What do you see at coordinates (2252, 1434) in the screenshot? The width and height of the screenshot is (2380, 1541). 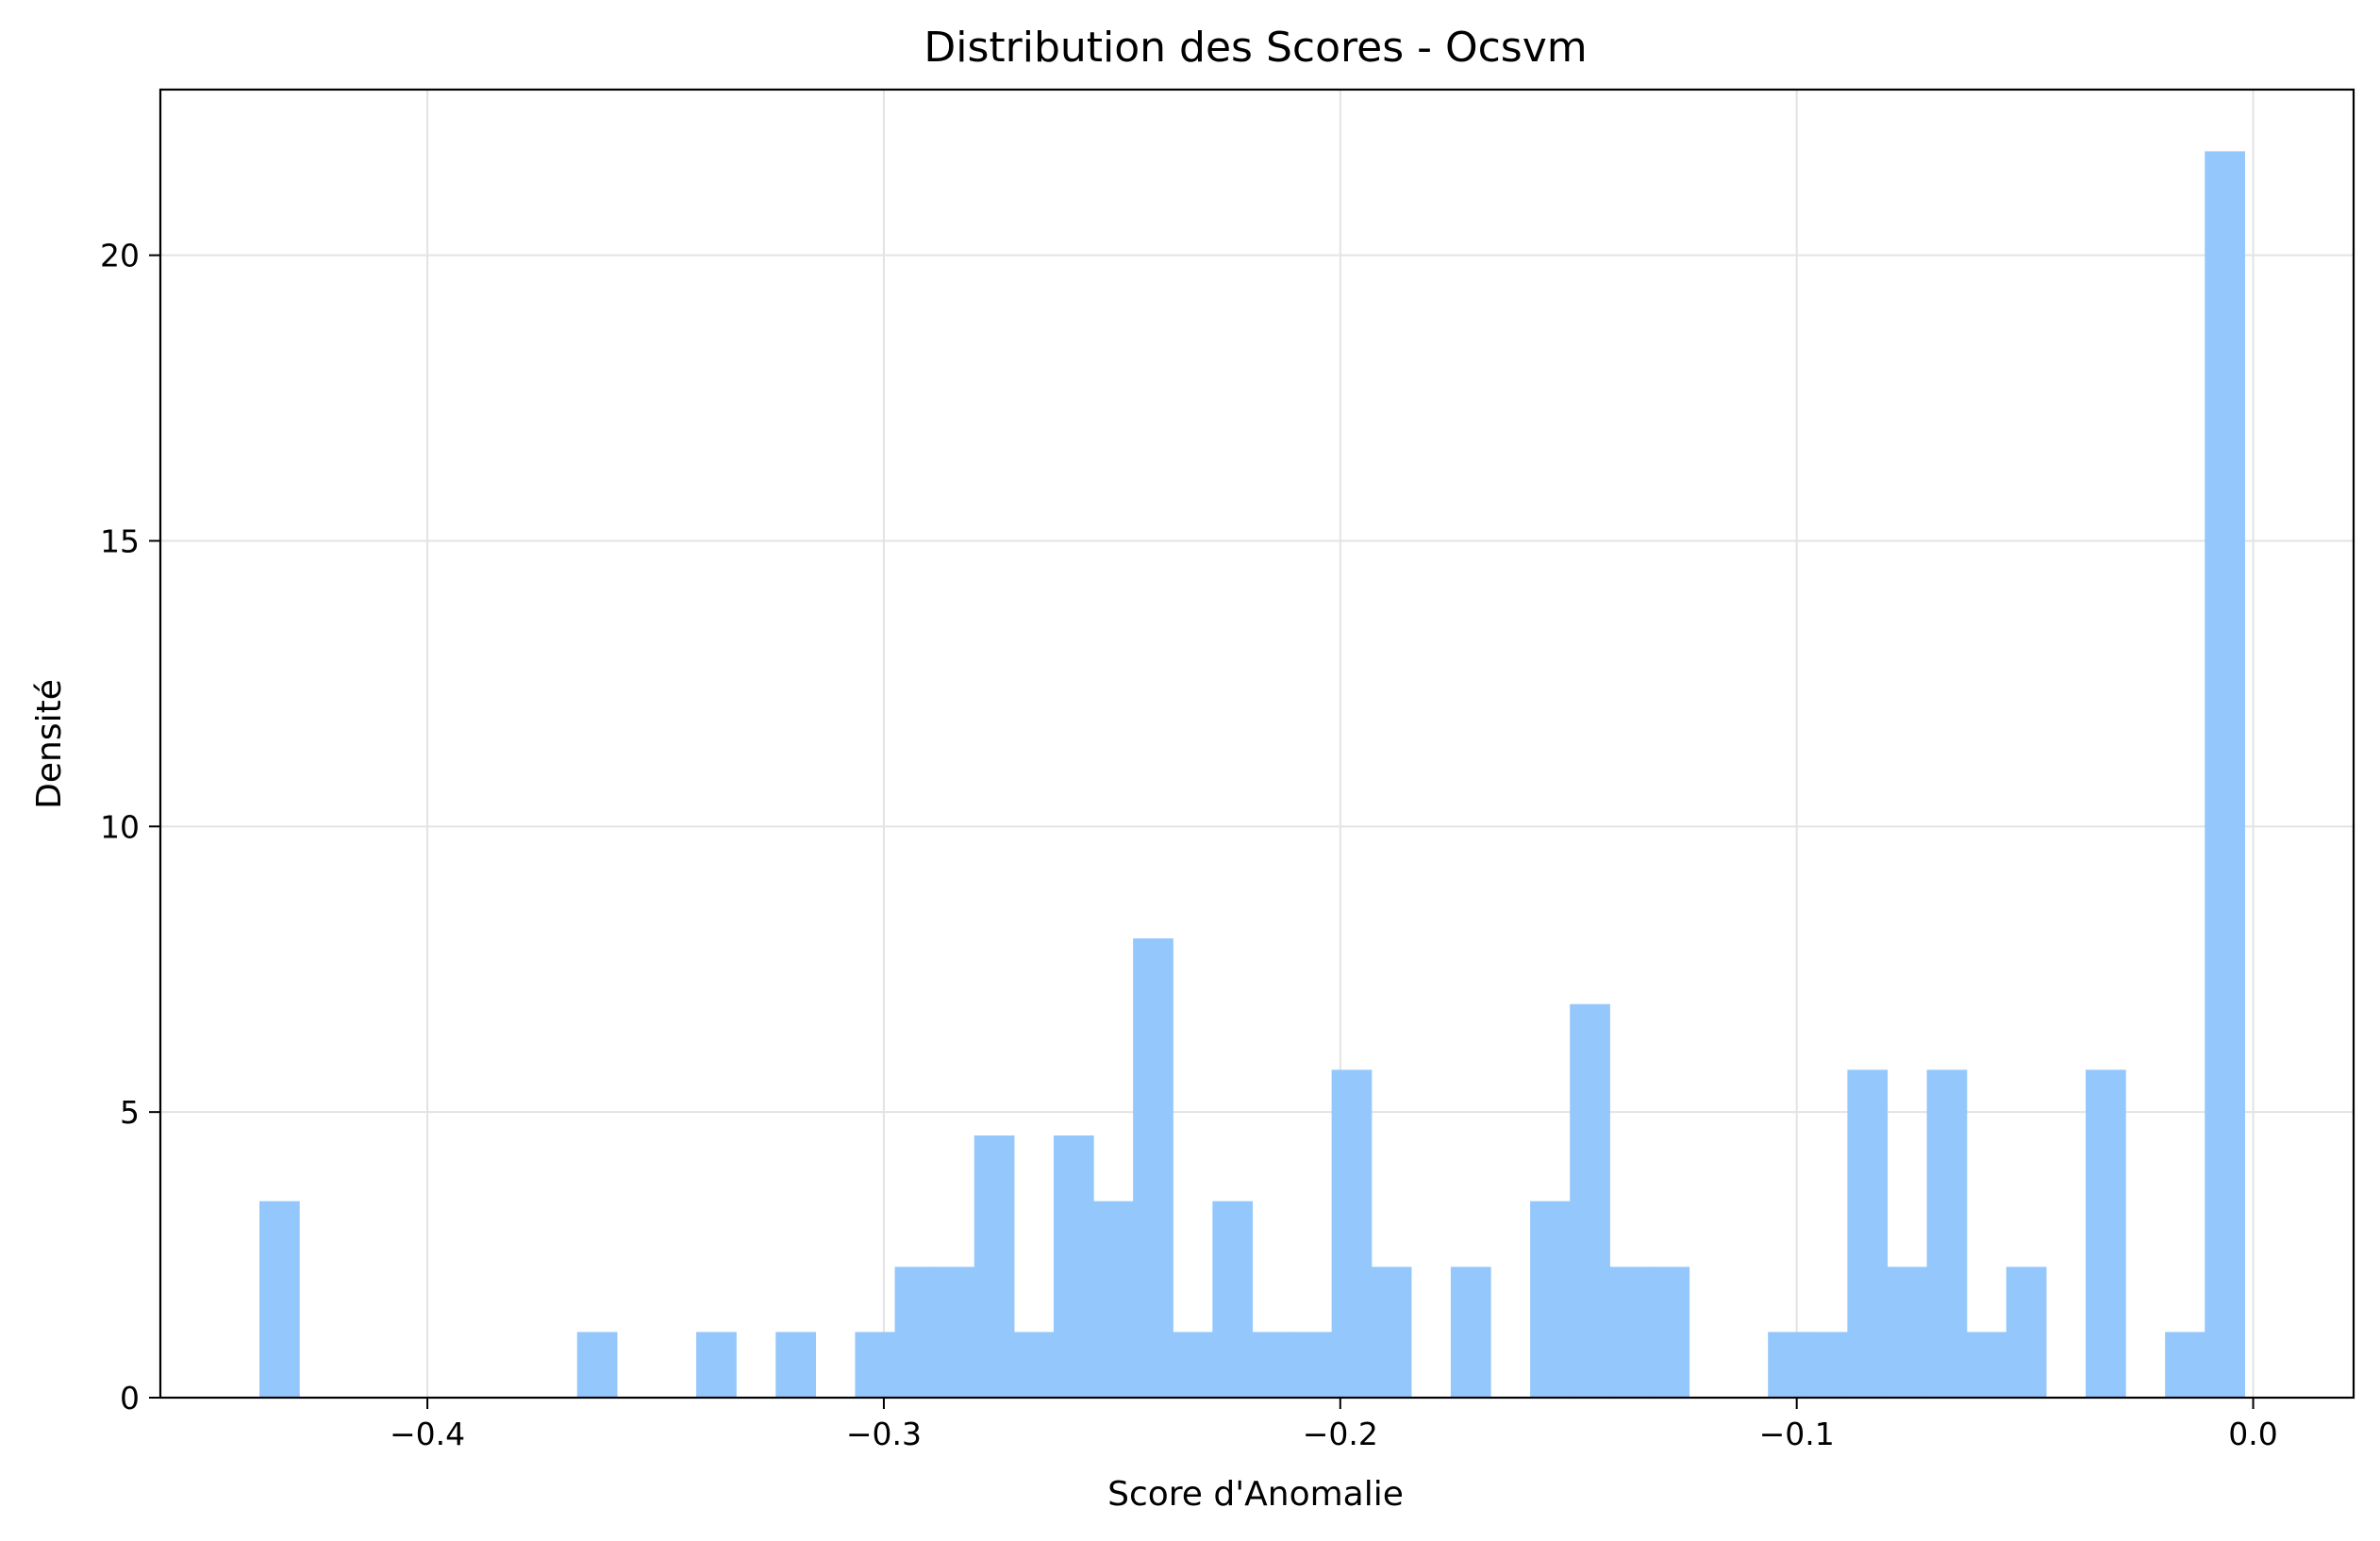 I see `x-tick-label-4: 0.0` at bounding box center [2252, 1434].